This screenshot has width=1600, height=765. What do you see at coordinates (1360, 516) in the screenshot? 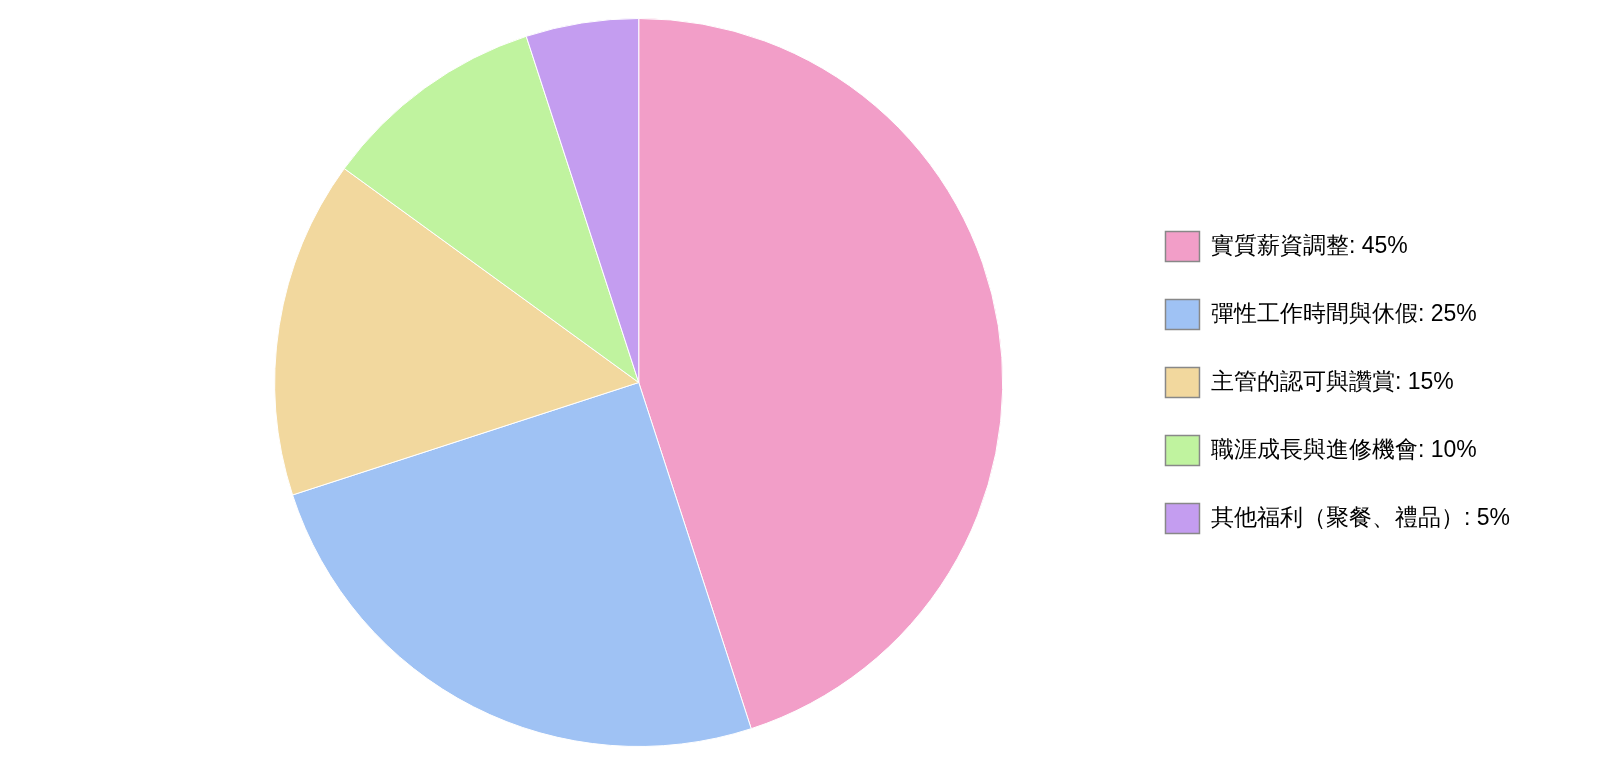
I see `legend-label: 其他福利（聚餐、禮品）: 5%` at bounding box center [1360, 516].